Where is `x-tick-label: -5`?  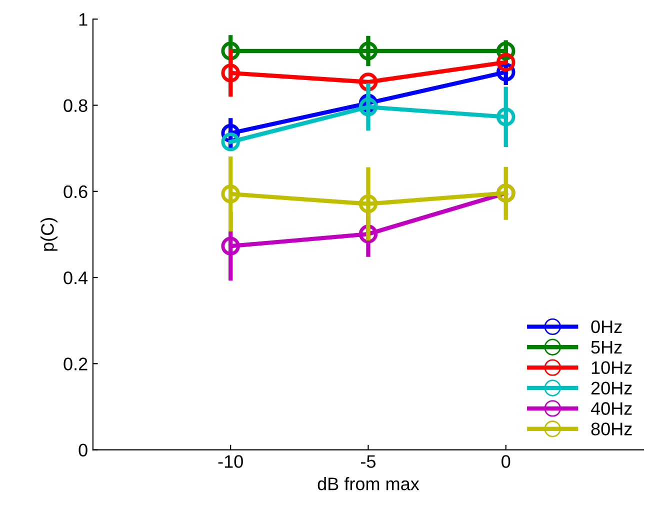 x-tick-label: -5 is located at coordinates (368, 461).